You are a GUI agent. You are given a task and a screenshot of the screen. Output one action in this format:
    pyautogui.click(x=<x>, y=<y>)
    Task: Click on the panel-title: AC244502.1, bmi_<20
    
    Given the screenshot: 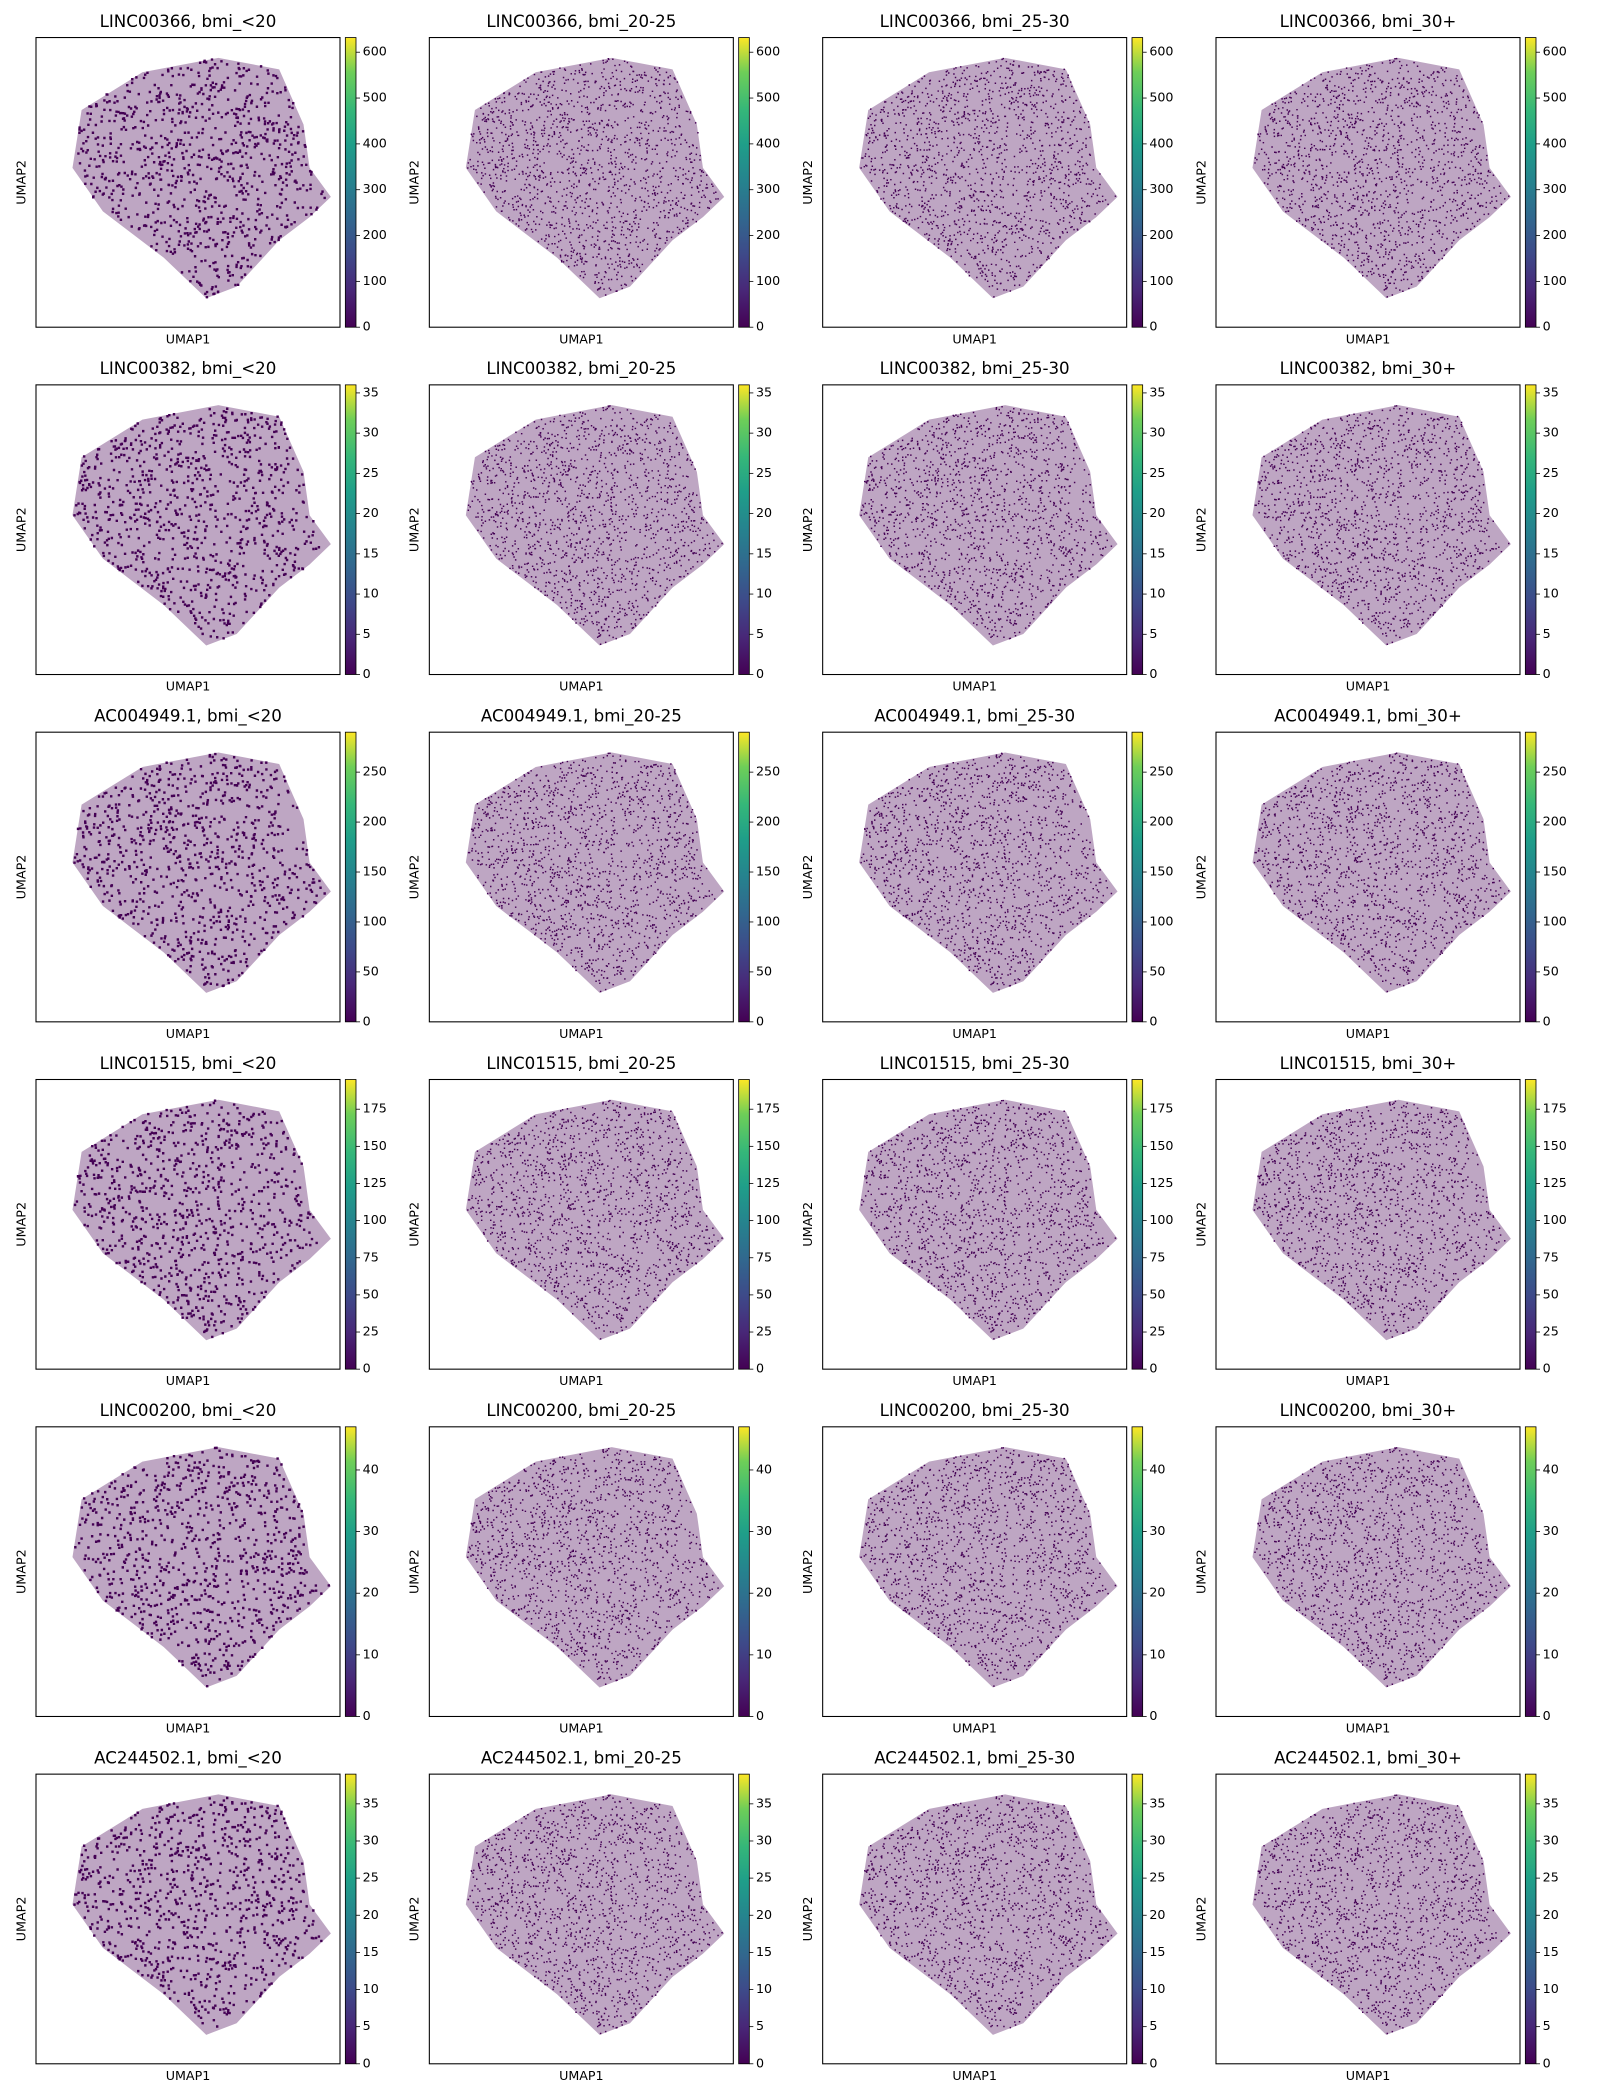 What is the action you would take?
    pyautogui.click(x=188, y=1757)
    